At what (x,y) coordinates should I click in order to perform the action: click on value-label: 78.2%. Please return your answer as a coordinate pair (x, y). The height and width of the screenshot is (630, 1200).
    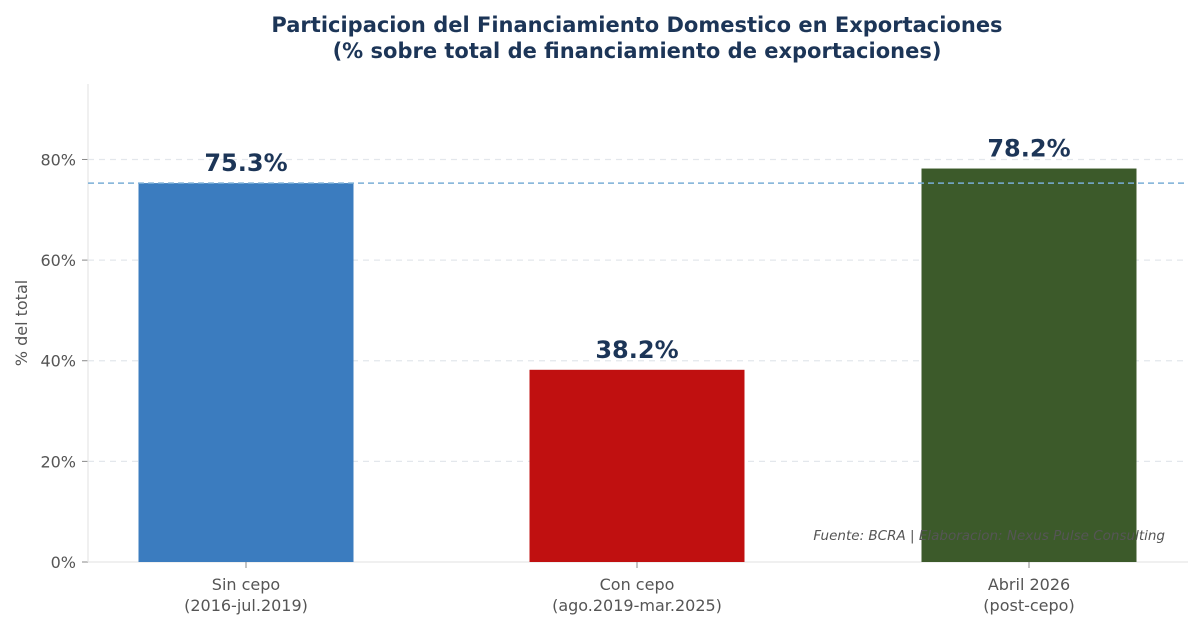
    Looking at the image, I should click on (1028, 149).